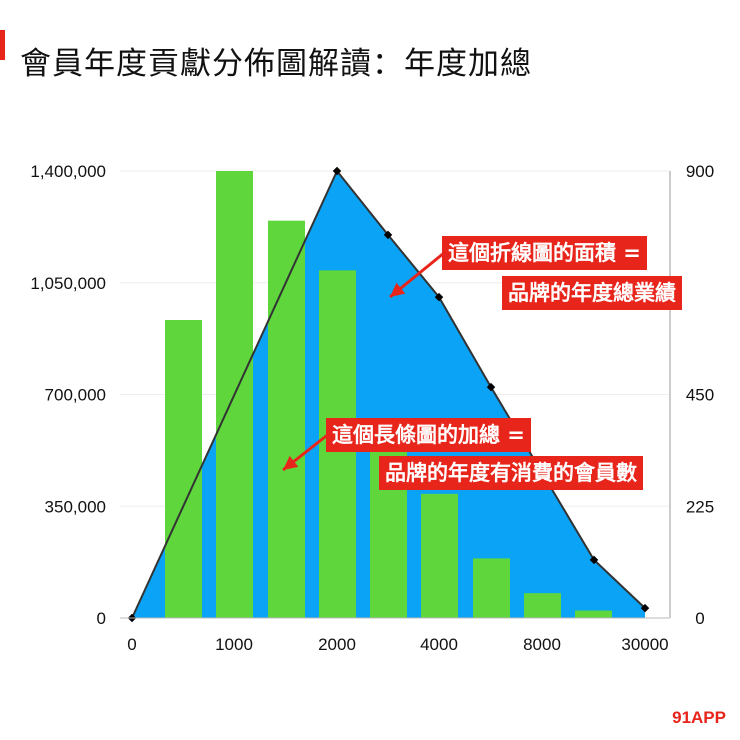 The height and width of the screenshot is (740, 740). What do you see at coordinates (68, 283) in the screenshot?
I see `left-axis-tick-label: 1,050,000` at bounding box center [68, 283].